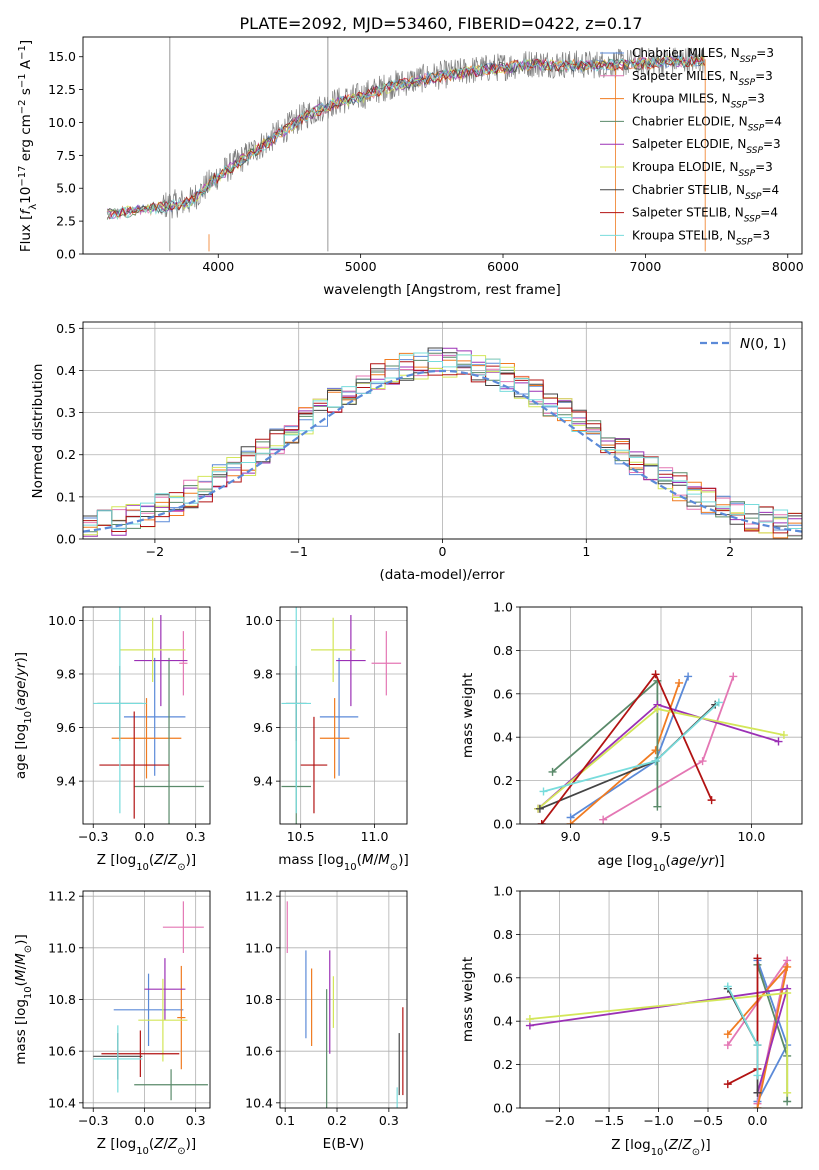  I want to click on y-axis-label: mass [log10(M/M⊙)], so click(23, 999).